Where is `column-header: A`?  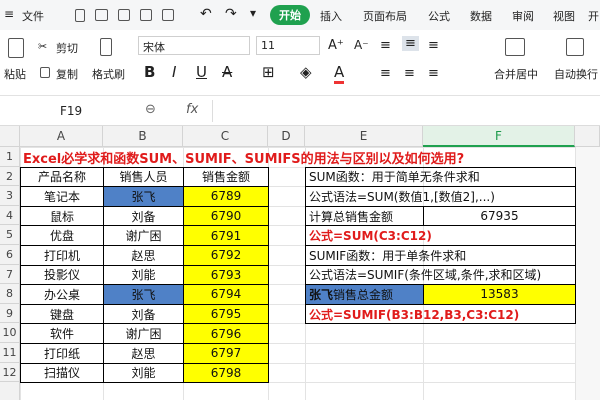
column-header: A is located at coordinates (61, 136).